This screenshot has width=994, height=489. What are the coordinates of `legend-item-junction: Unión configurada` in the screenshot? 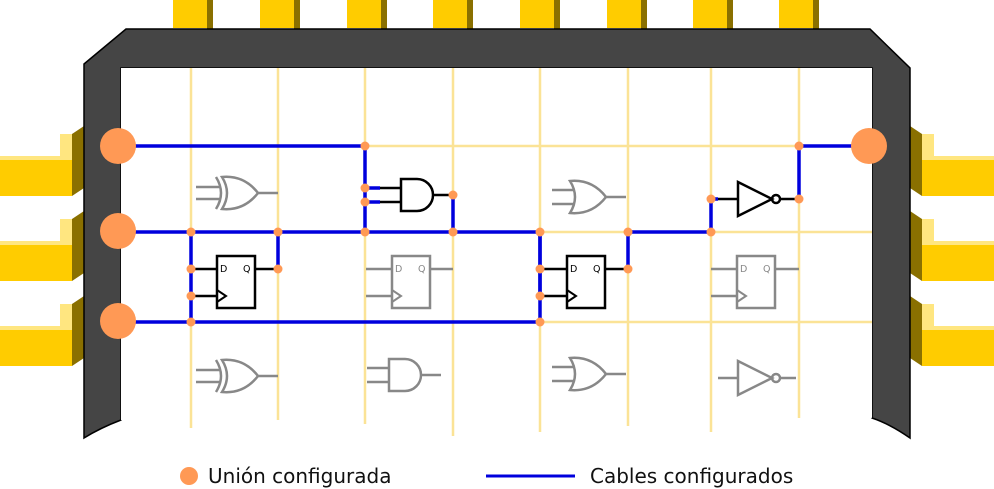 It's located at (285, 476).